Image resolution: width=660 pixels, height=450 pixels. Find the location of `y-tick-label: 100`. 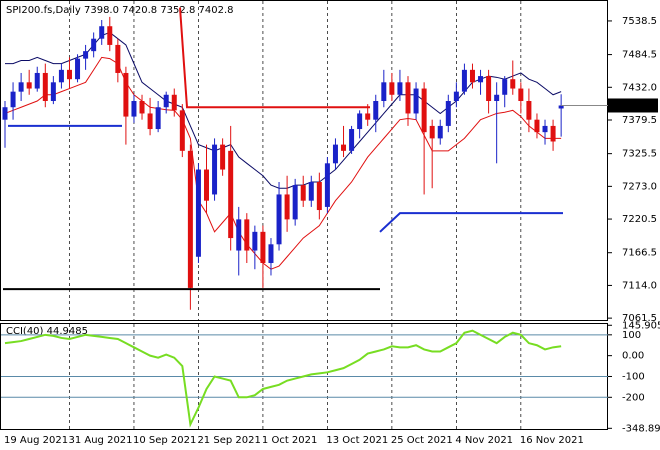

y-tick-label: 100 is located at coordinates (631, 335).